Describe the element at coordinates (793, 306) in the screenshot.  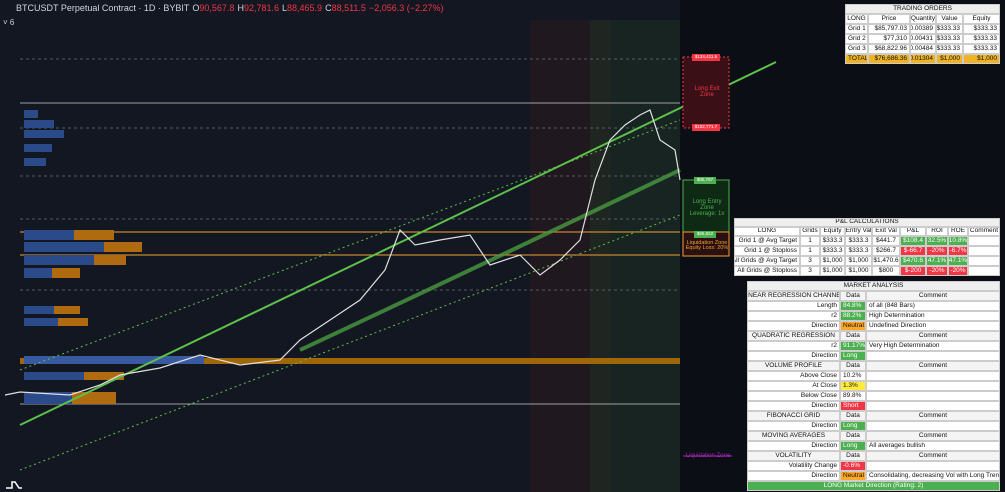
I see `row-label: Length` at that location.